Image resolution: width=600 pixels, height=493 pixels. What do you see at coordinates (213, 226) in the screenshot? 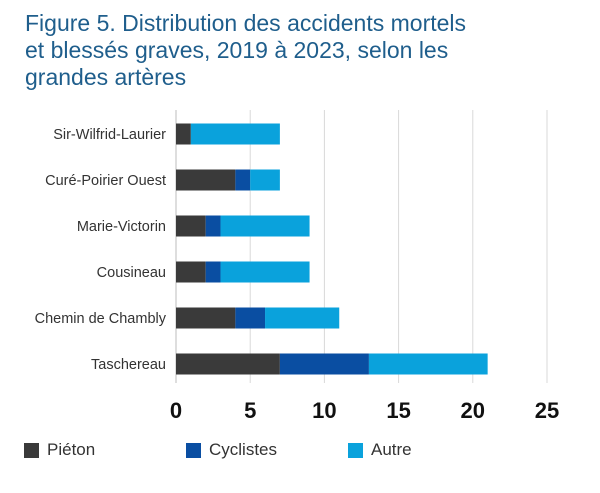
I see `bar-2-cyclistes` at bounding box center [213, 226].